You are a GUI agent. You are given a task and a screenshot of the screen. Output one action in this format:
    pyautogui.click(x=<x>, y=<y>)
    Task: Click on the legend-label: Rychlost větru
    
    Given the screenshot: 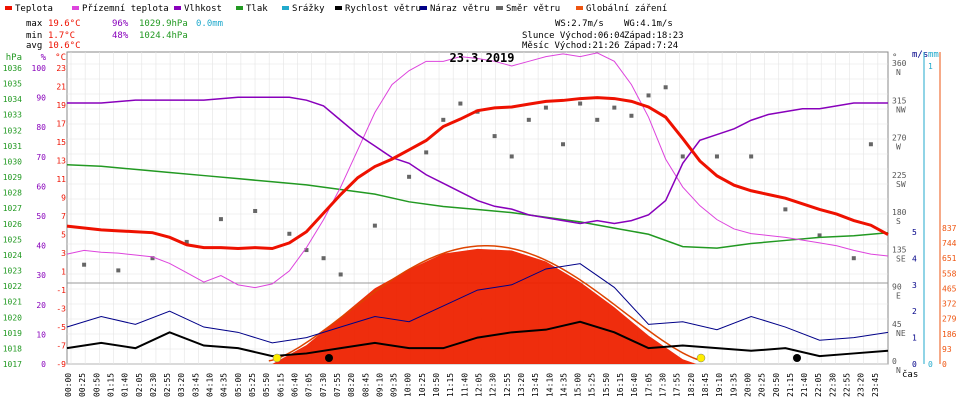 What is the action you would take?
    pyautogui.click(x=383, y=9)
    